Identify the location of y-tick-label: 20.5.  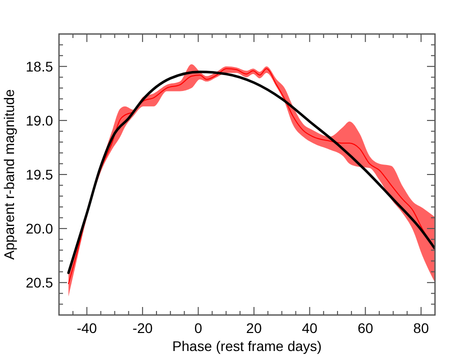
(40, 282).